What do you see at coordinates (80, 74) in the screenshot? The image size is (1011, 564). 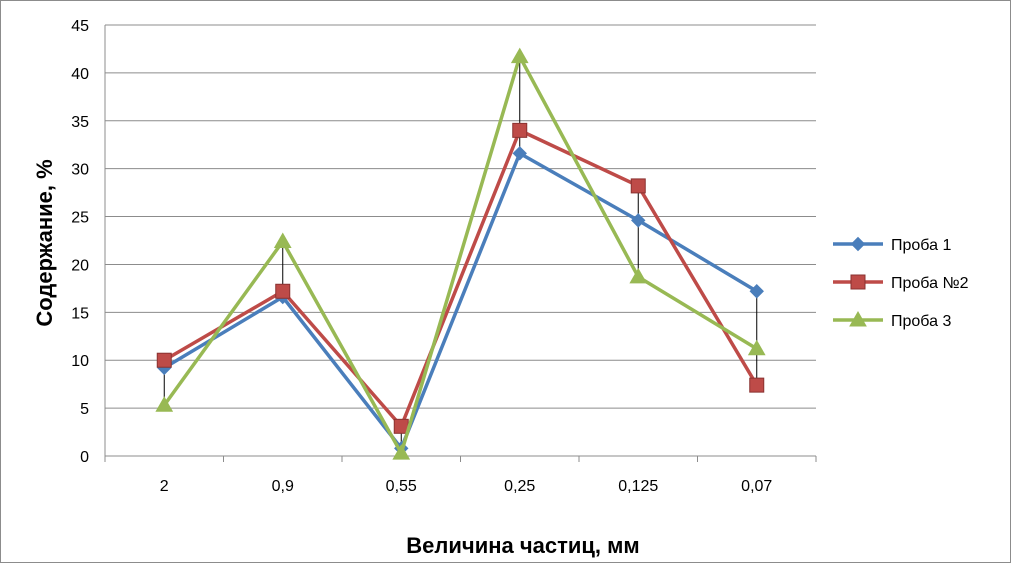 I see `y-tick-label: 40` at bounding box center [80, 74].